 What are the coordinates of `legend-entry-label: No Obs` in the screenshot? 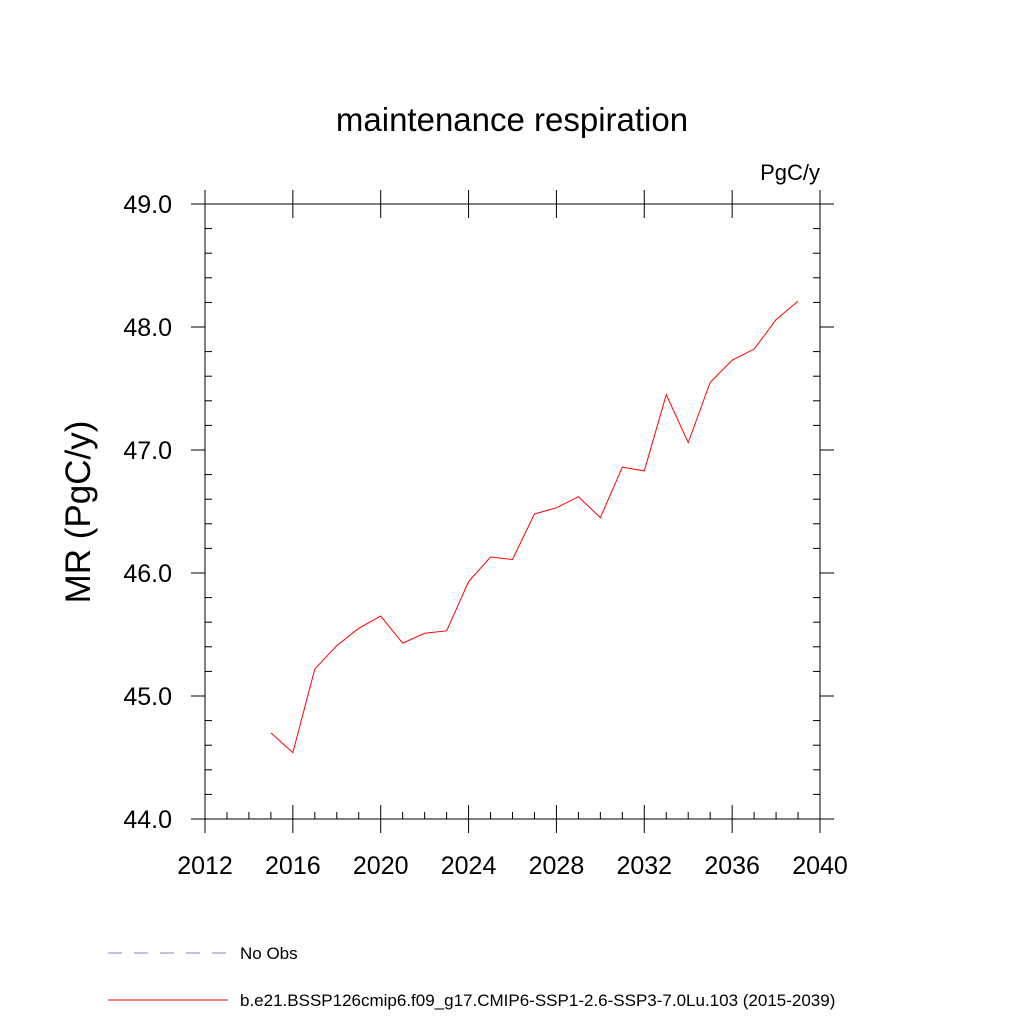 It's located at (269, 953).